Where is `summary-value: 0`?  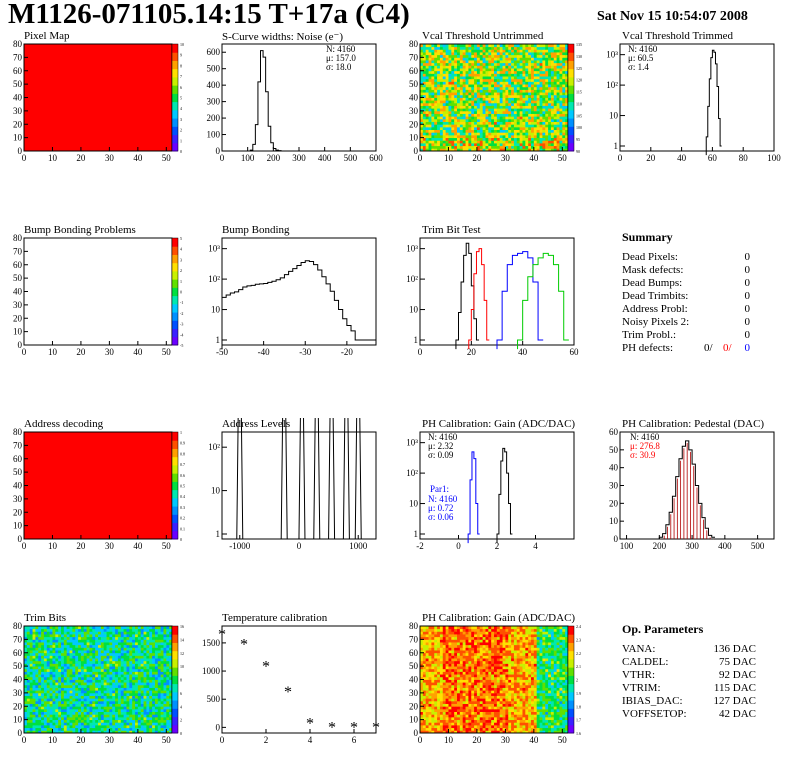 summary-value: 0 is located at coordinates (747, 309).